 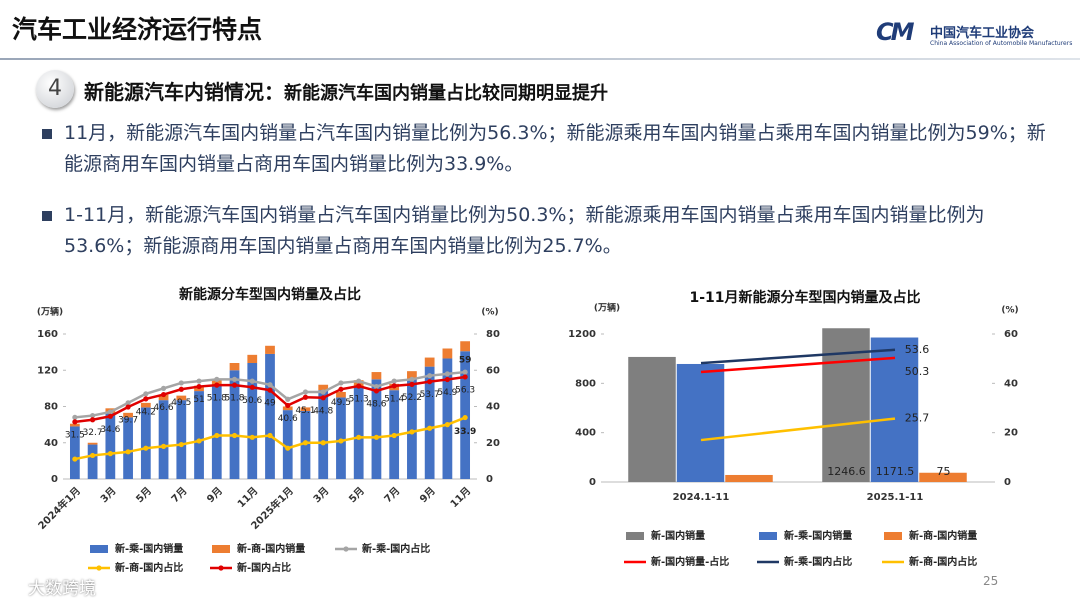 What do you see at coordinates (51, 407) in the screenshot?
I see `y-tick-label: 80` at bounding box center [51, 407].